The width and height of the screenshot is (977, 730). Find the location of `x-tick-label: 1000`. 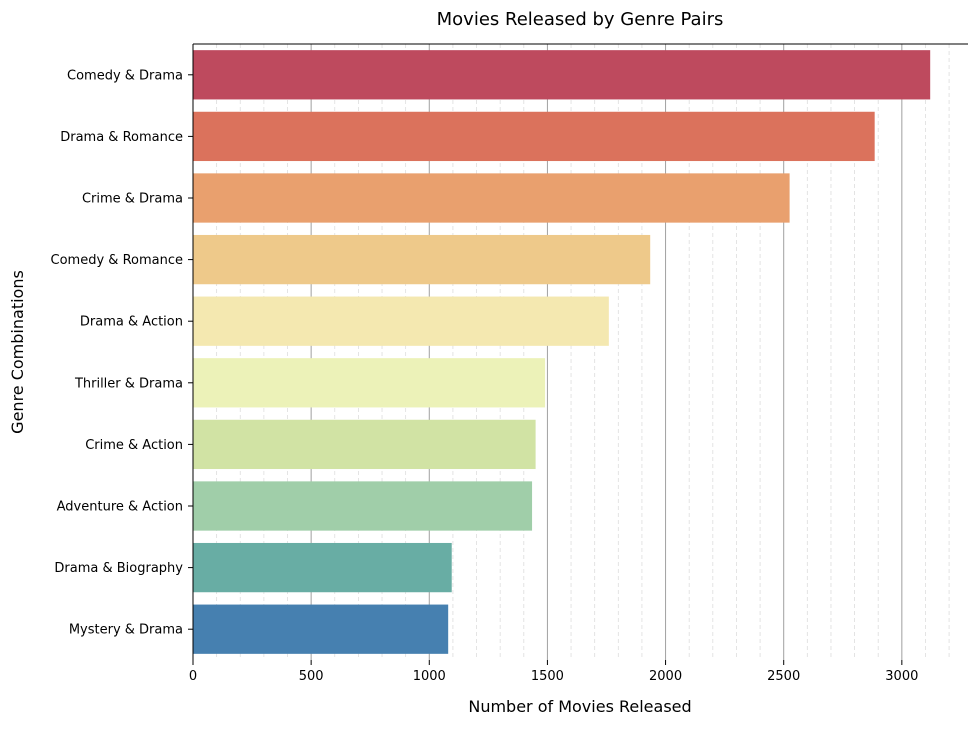

x-tick-label: 1000 is located at coordinates (429, 676).